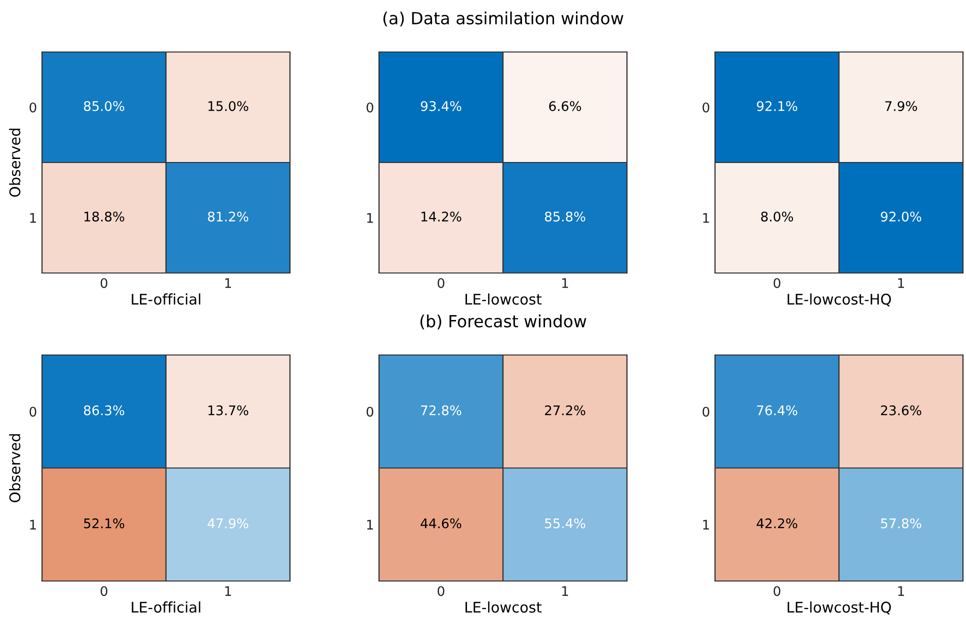 Image resolution: width=966 pixels, height=621 pixels. I want to click on data-label: 23.6%, so click(901, 410).